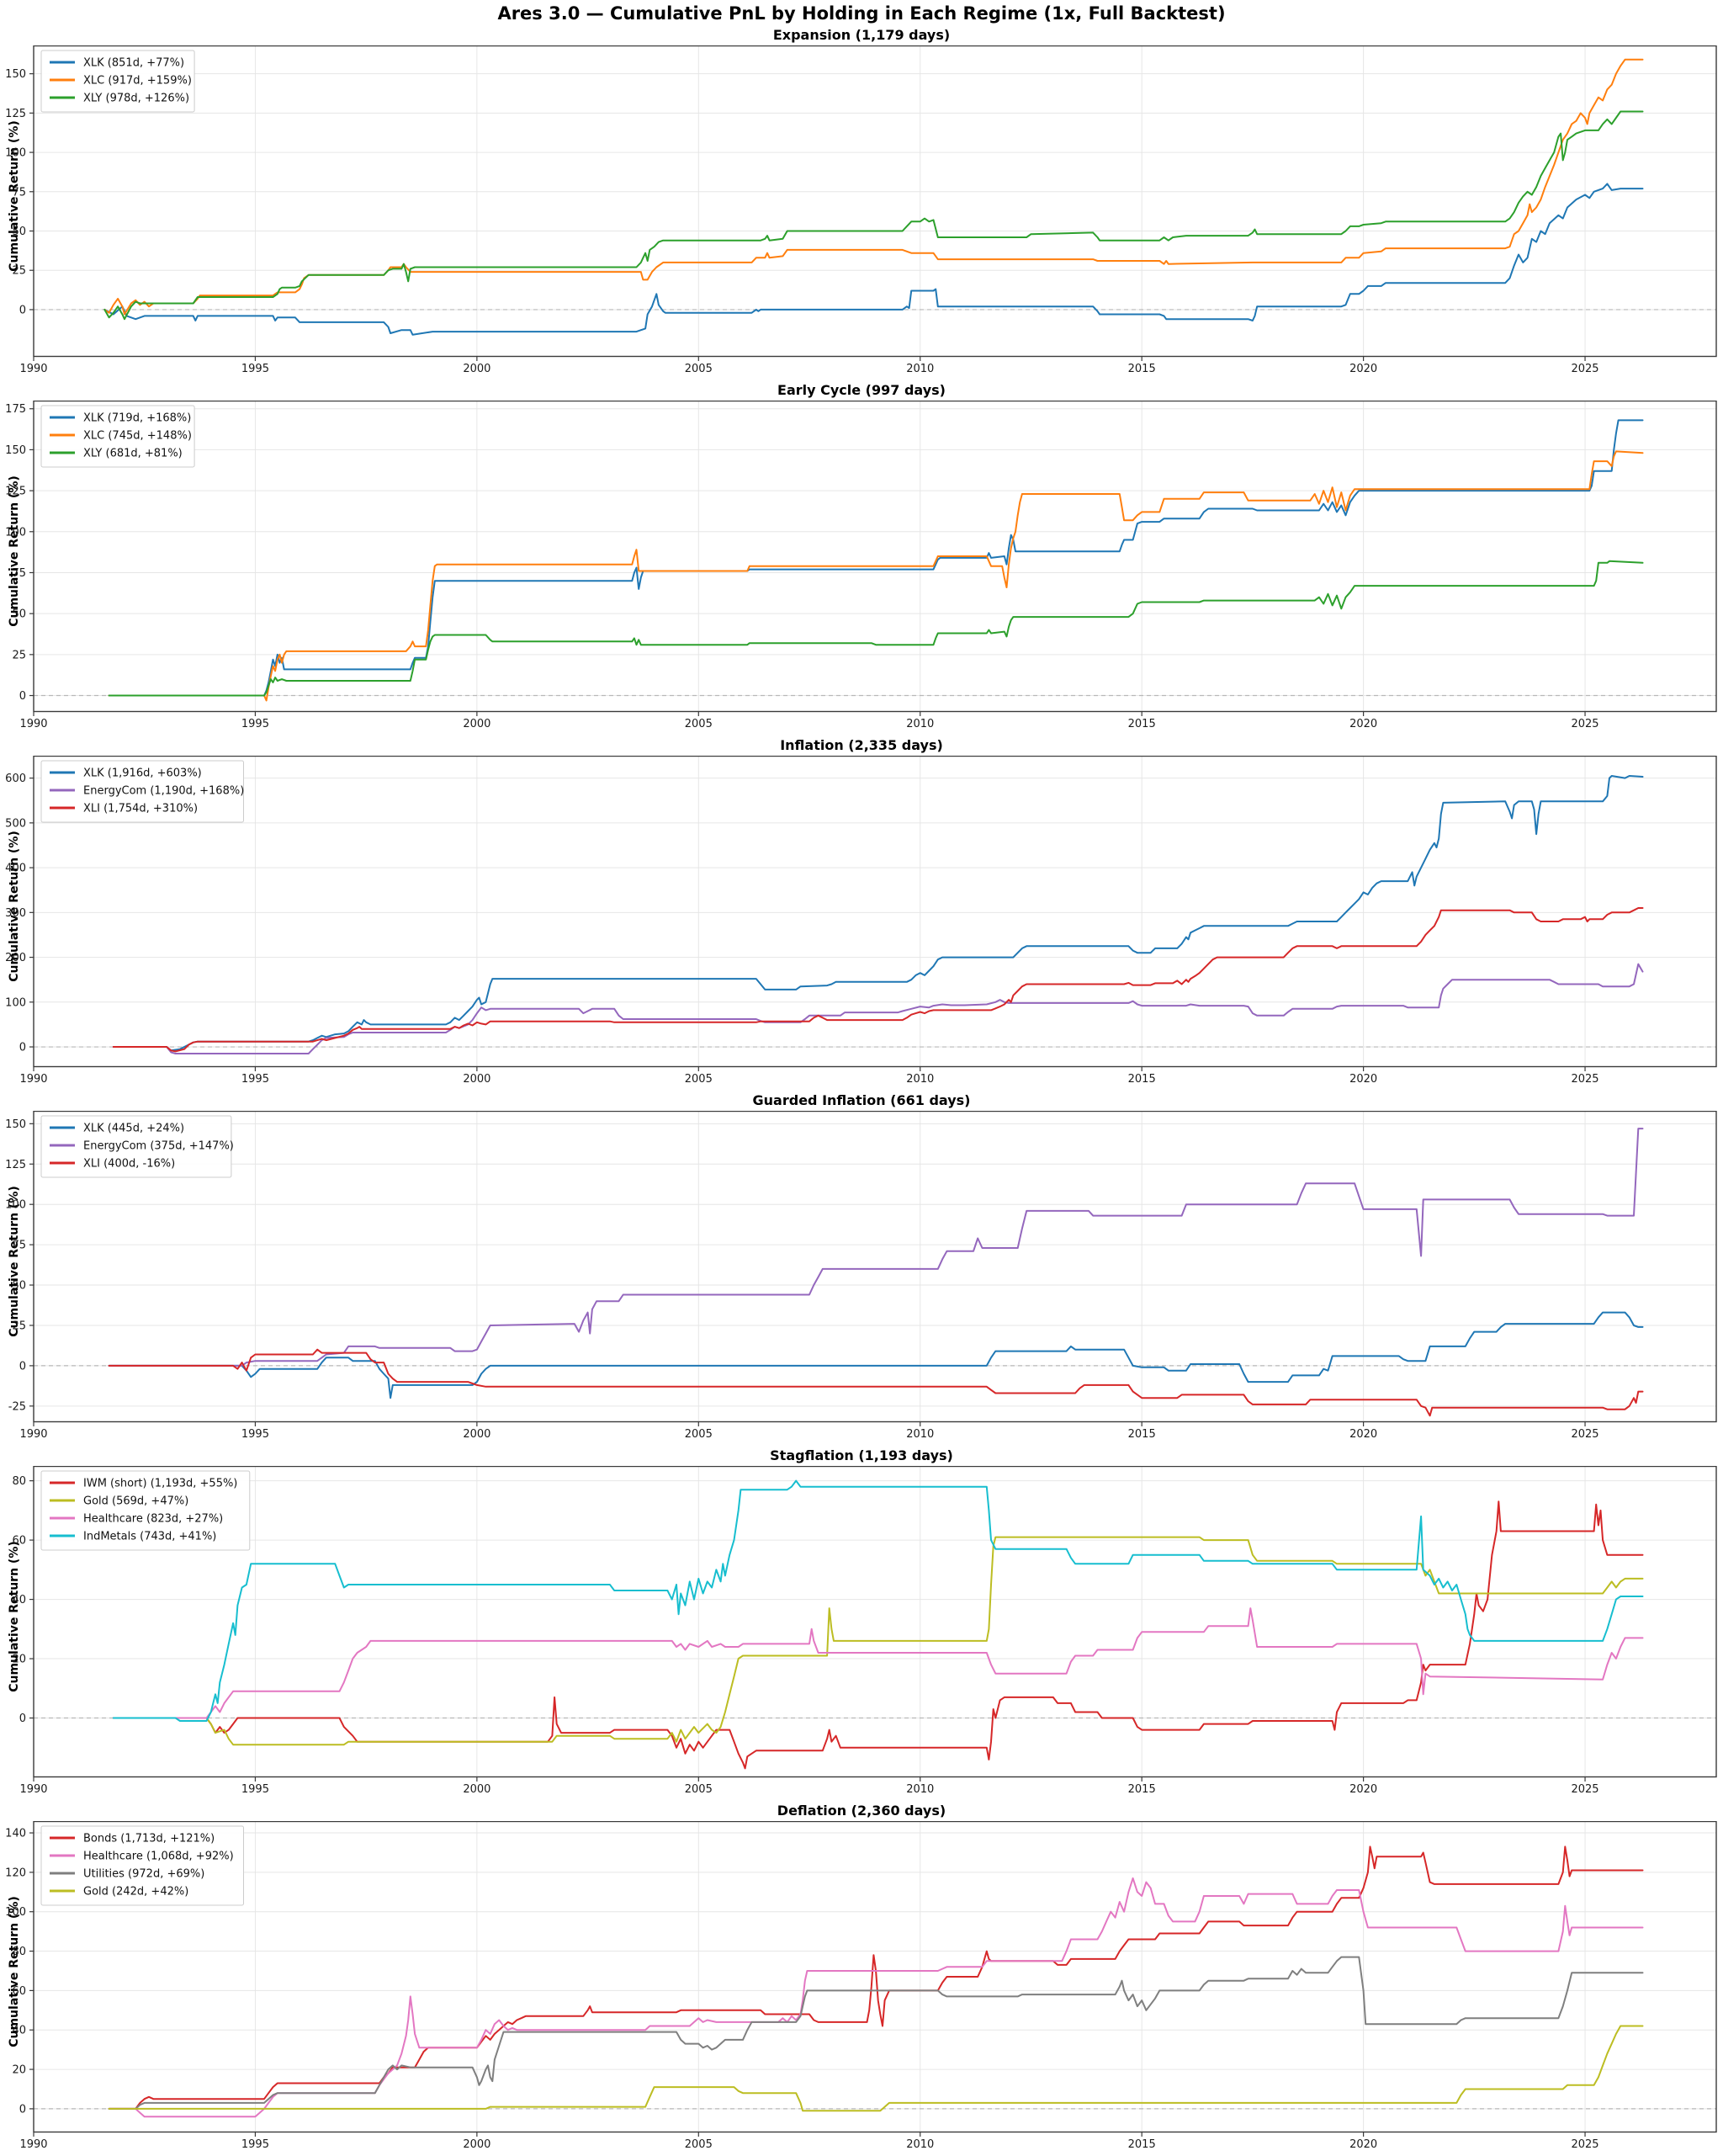 The width and height of the screenshot is (1723, 2156). I want to click on legend-label: Healthcare (823d, +27%), so click(153, 1519).